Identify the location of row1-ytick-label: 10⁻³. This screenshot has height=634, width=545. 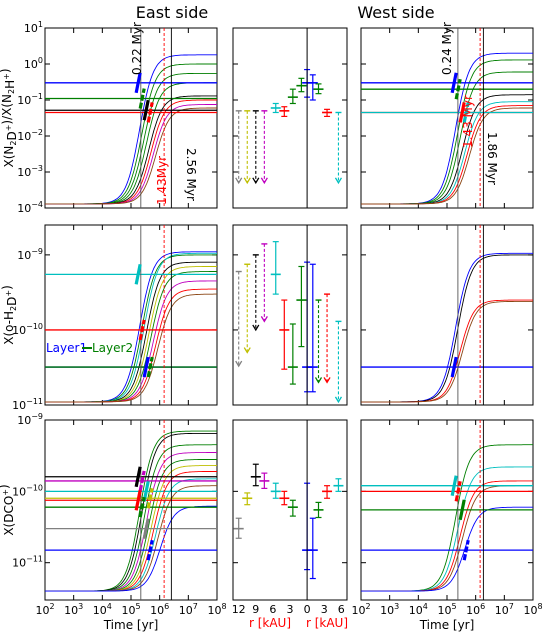
(30, 171).